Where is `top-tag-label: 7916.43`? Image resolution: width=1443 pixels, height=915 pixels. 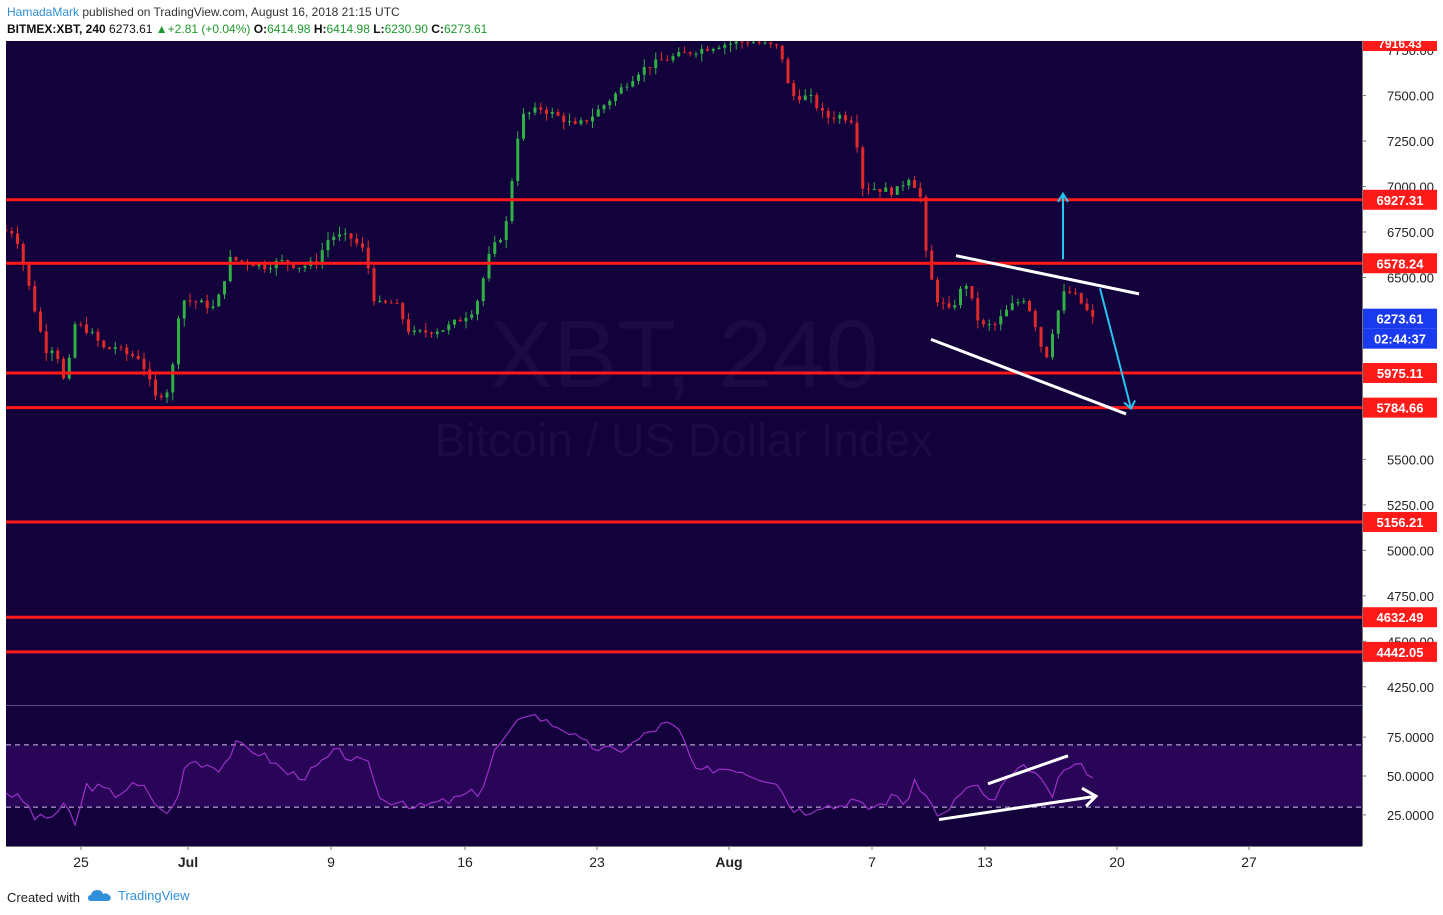
top-tag-label: 7916.43 is located at coordinates (1400, 46).